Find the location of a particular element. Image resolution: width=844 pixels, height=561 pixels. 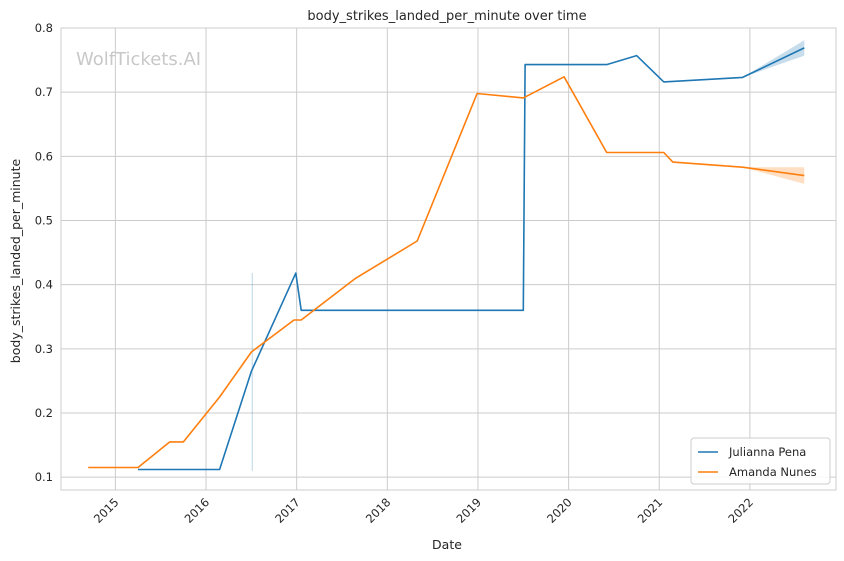

x-axis-label: Date is located at coordinates (447, 544).